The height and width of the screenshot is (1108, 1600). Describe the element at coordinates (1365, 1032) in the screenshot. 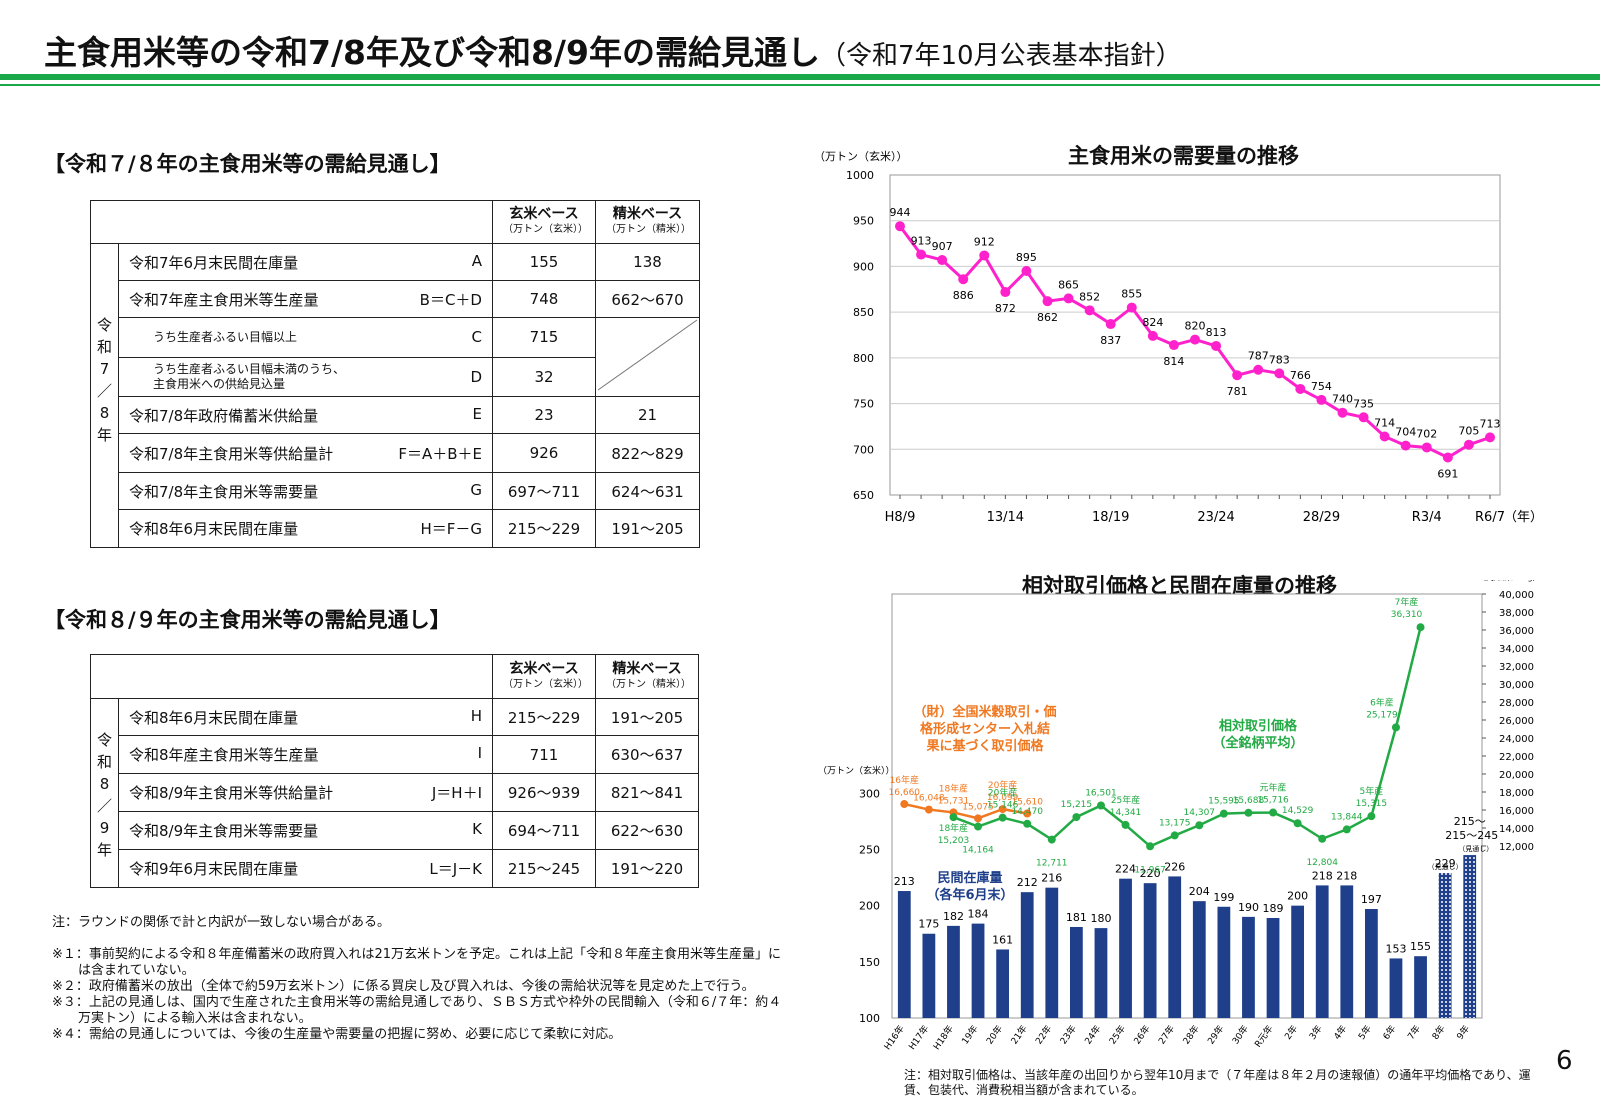

I see `x-tick-label: 5年` at that location.